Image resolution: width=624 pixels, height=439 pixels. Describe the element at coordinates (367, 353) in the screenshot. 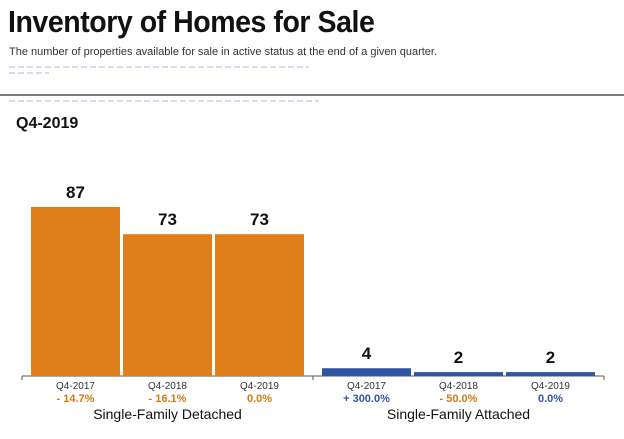

I see `bar-value-label: 4` at that location.